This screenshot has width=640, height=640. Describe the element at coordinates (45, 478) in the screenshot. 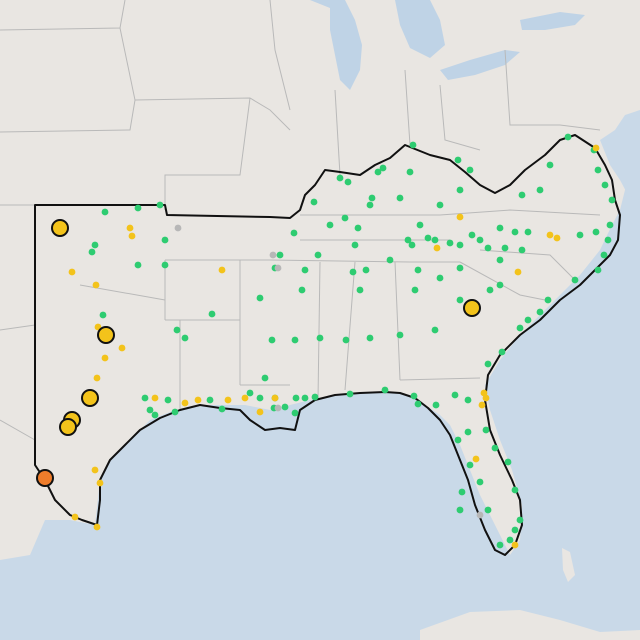

I see `map-marker-large-orange` at that location.